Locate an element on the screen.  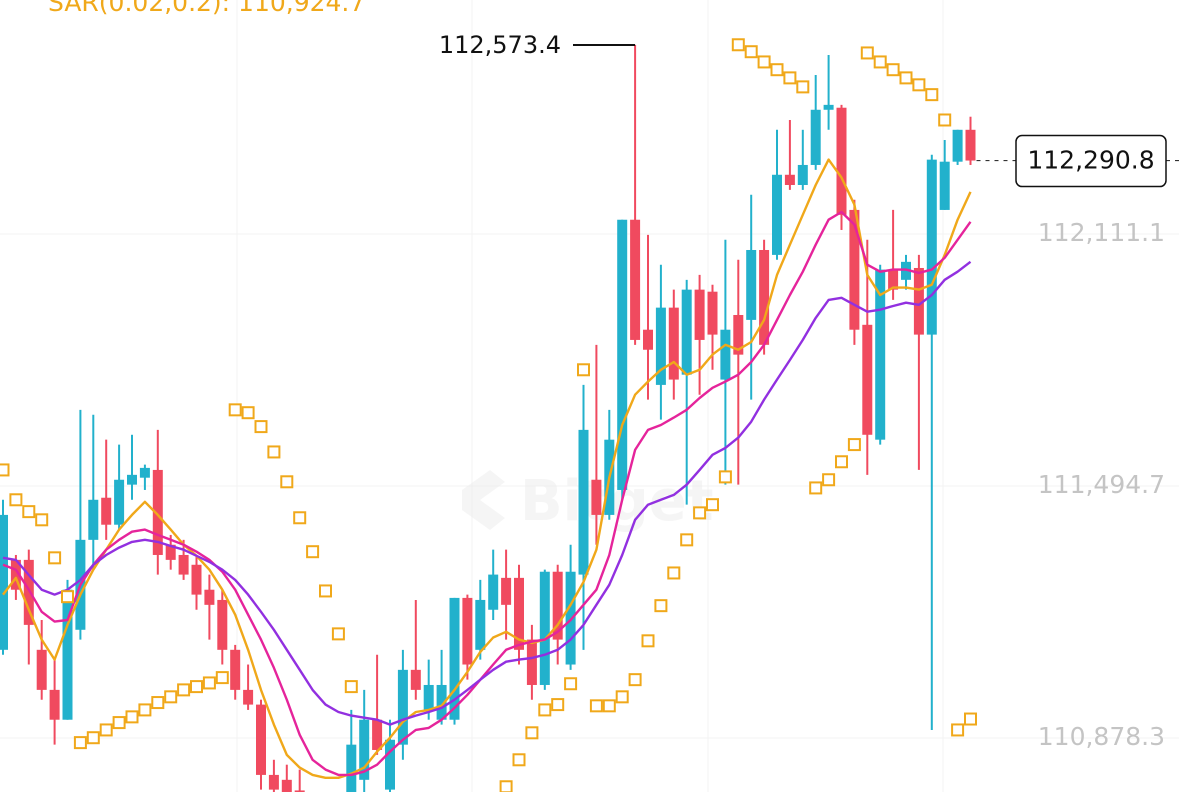
last-price-box is located at coordinates (1091, 161).